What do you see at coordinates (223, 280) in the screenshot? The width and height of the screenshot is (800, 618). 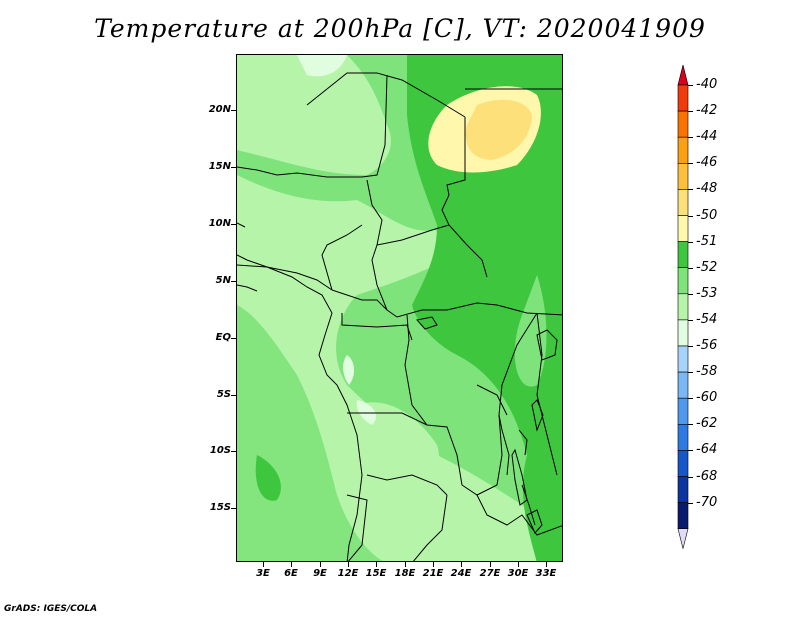 I see `lat-label-5n: 5N` at bounding box center [223, 280].